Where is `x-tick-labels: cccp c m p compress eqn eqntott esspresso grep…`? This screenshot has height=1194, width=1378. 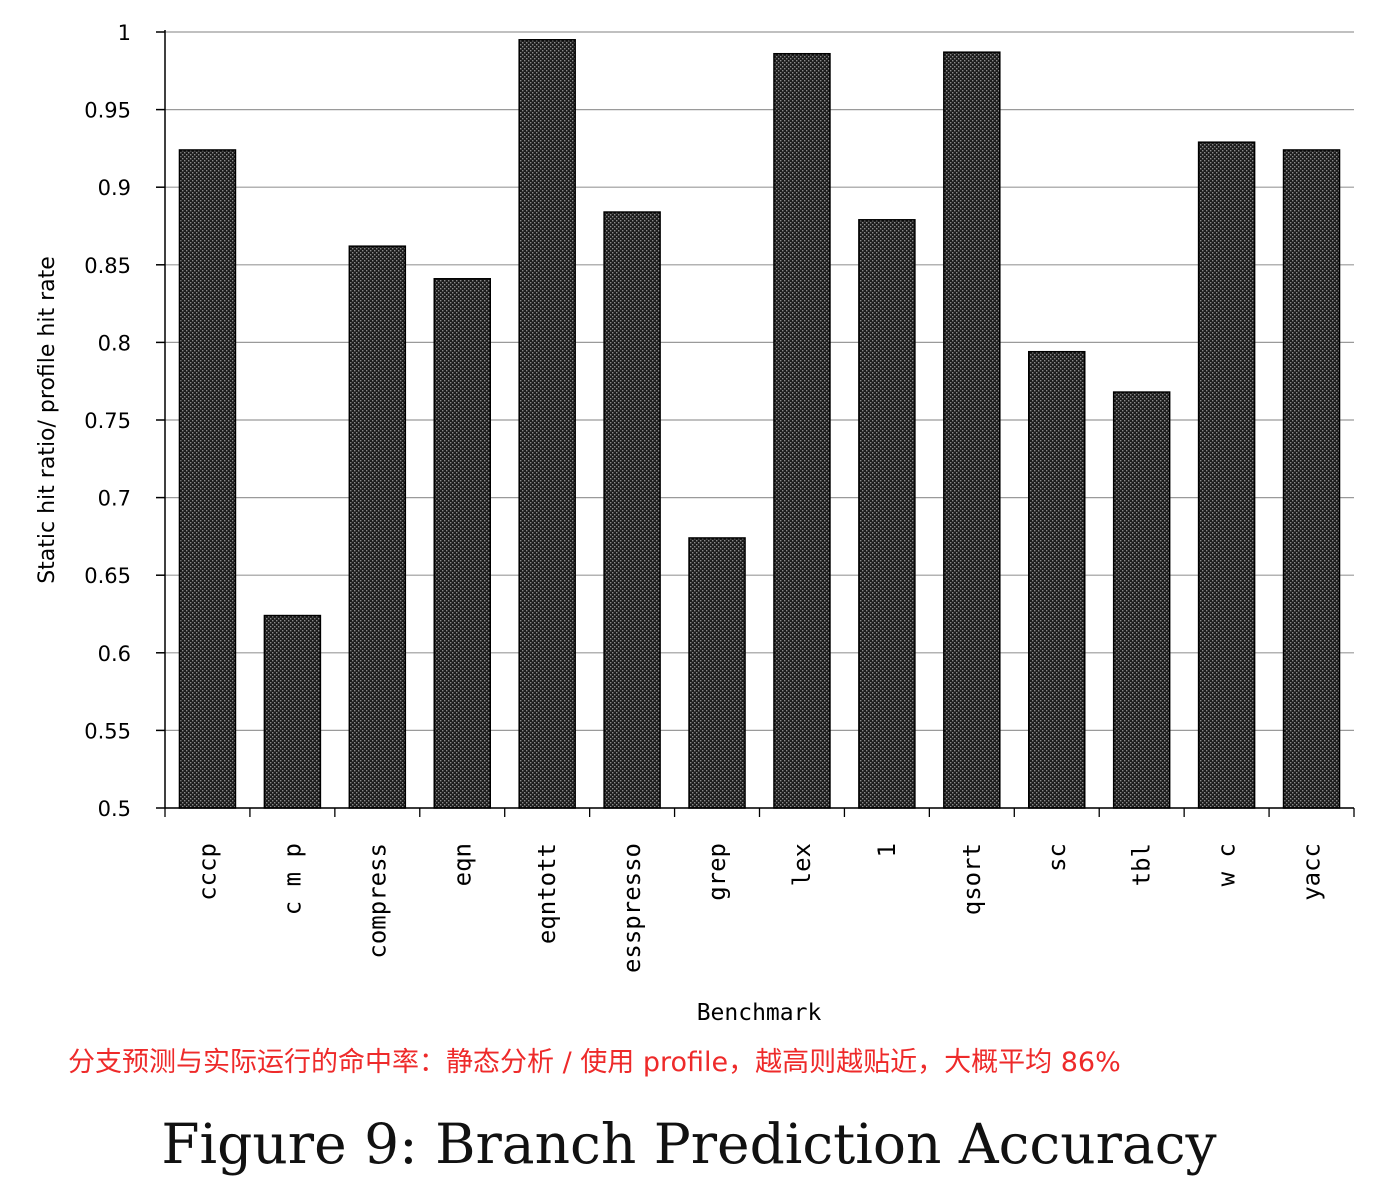 x-tick-labels: cccp c m p compress eqn eqntott esspresso grep… is located at coordinates (759, 908).